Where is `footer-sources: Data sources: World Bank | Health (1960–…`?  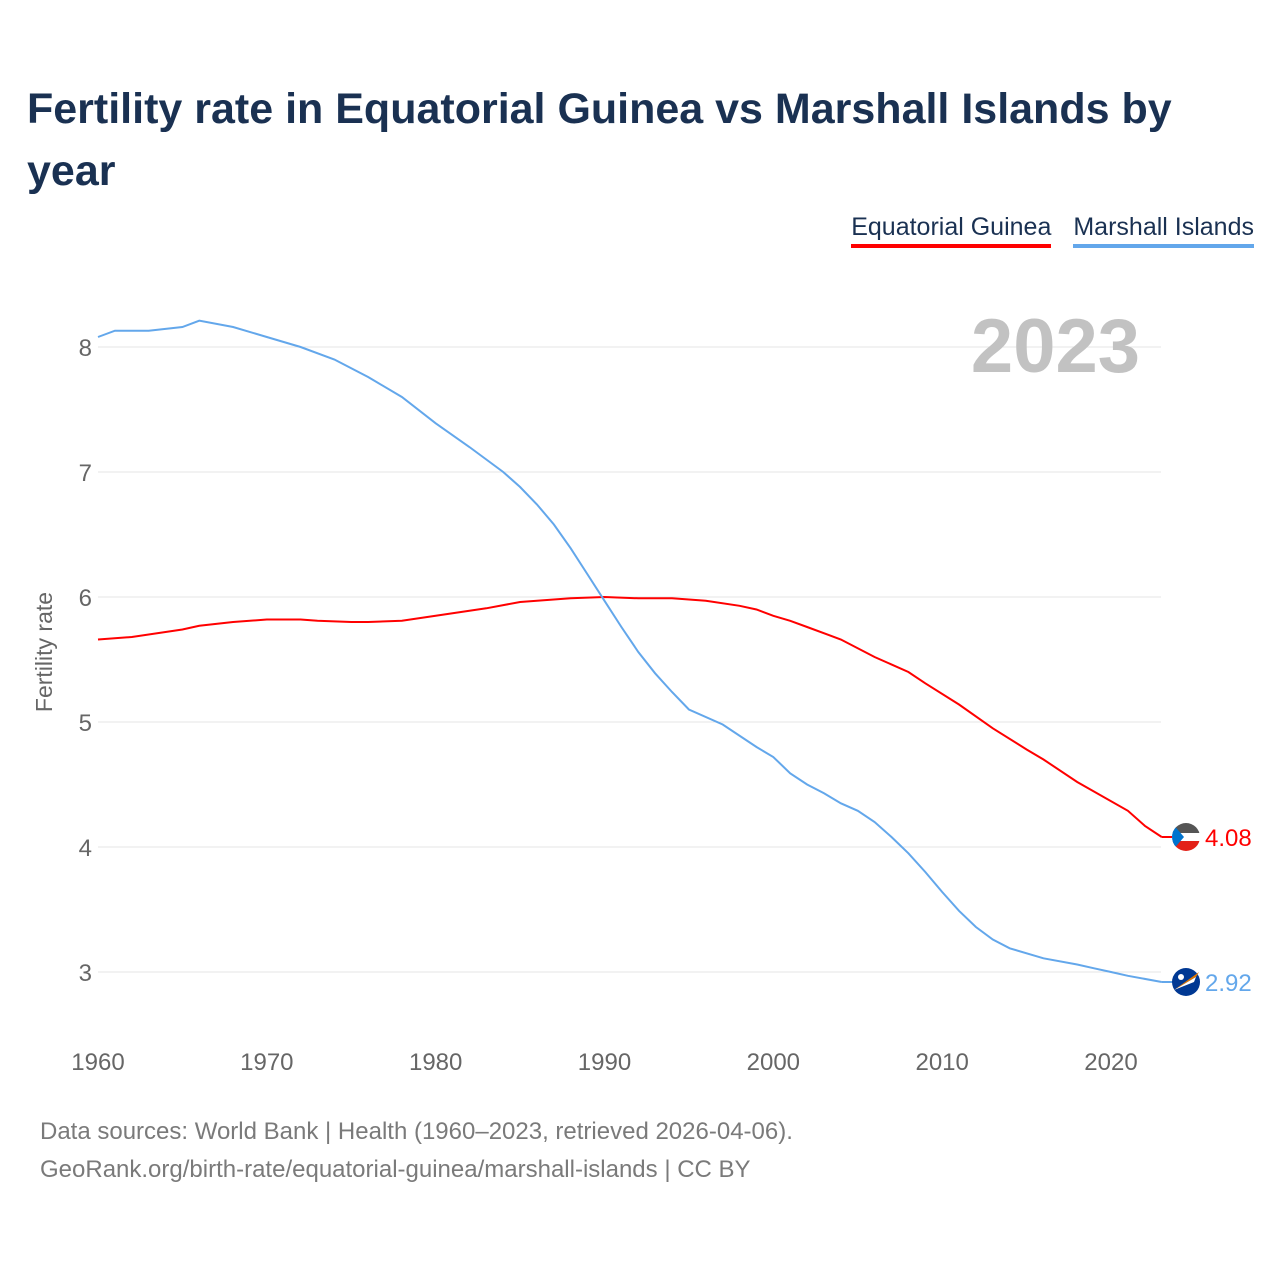 footer-sources: Data sources: World Bank | Health (1960–… is located at coordinates (416, 1131).